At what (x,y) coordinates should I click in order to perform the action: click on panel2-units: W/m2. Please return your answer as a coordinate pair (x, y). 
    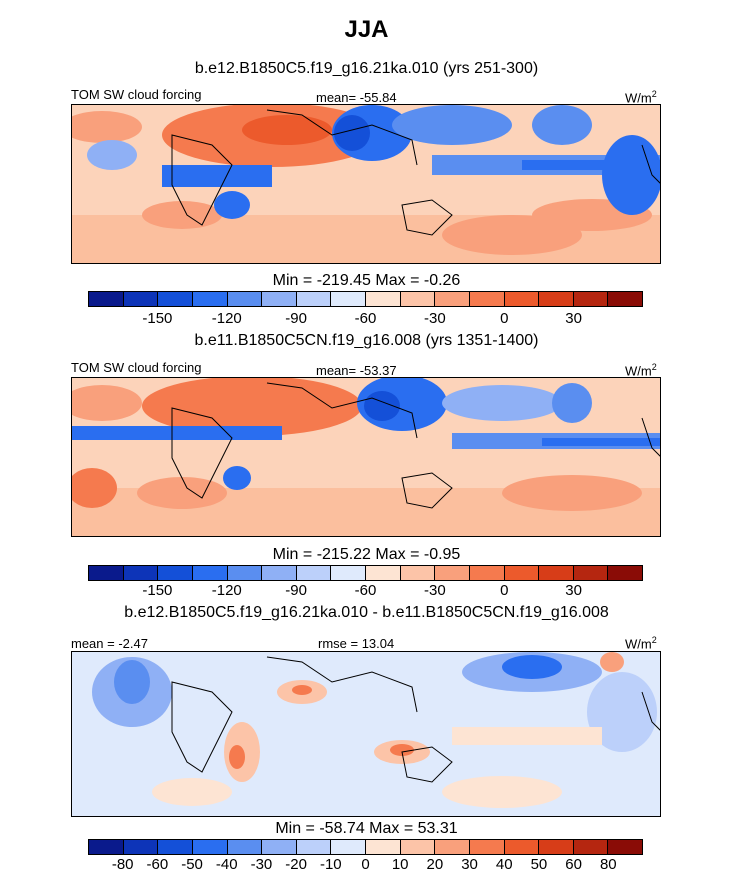
    Looking at the image, I should click on (641, 370).